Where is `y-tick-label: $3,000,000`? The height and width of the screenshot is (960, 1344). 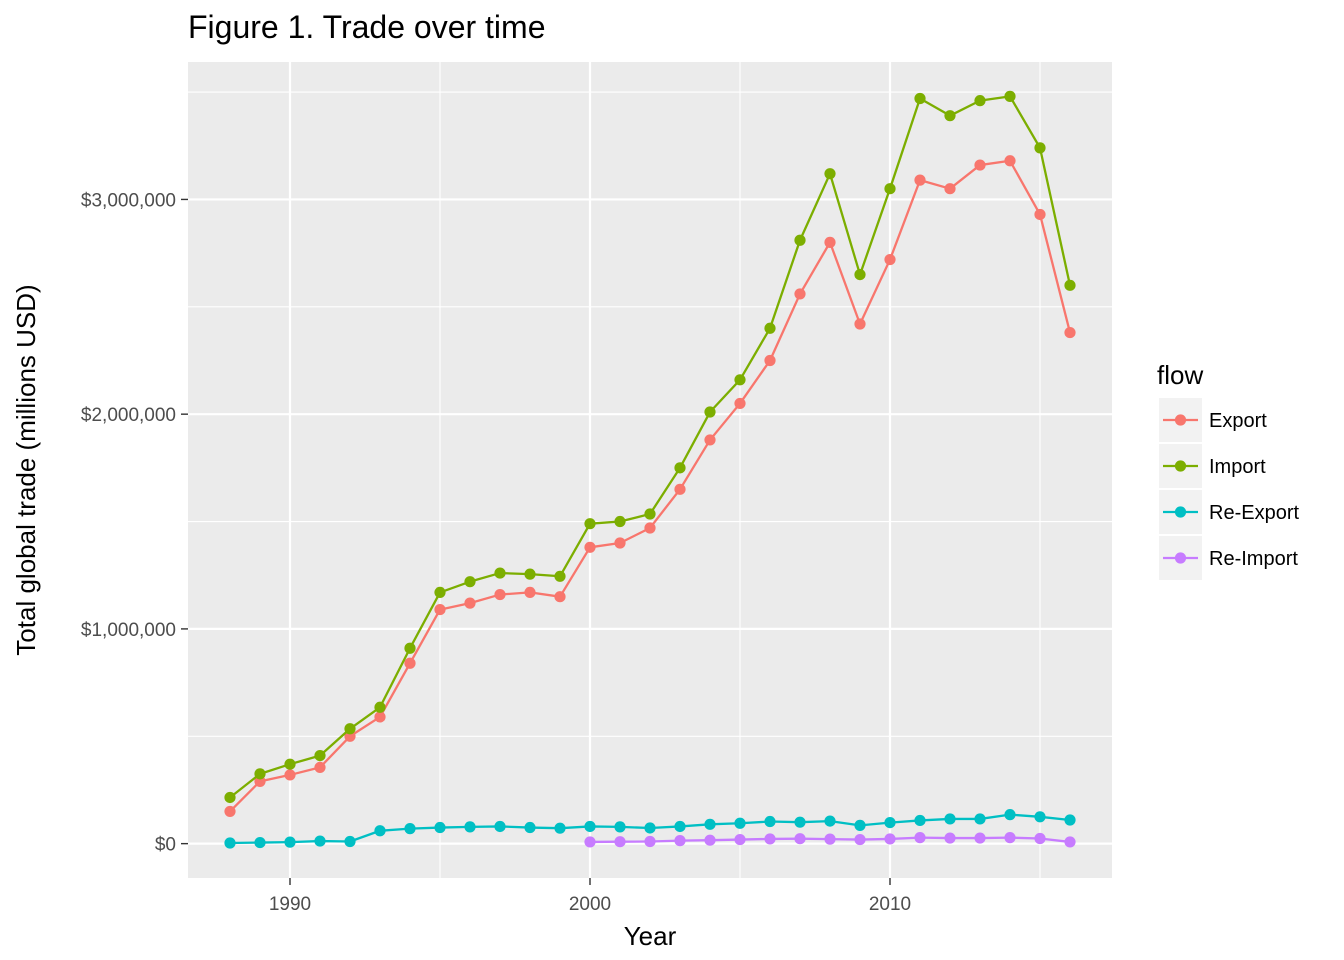
y-tick-label: $3,000,000 is located at coordinates (128, 200).